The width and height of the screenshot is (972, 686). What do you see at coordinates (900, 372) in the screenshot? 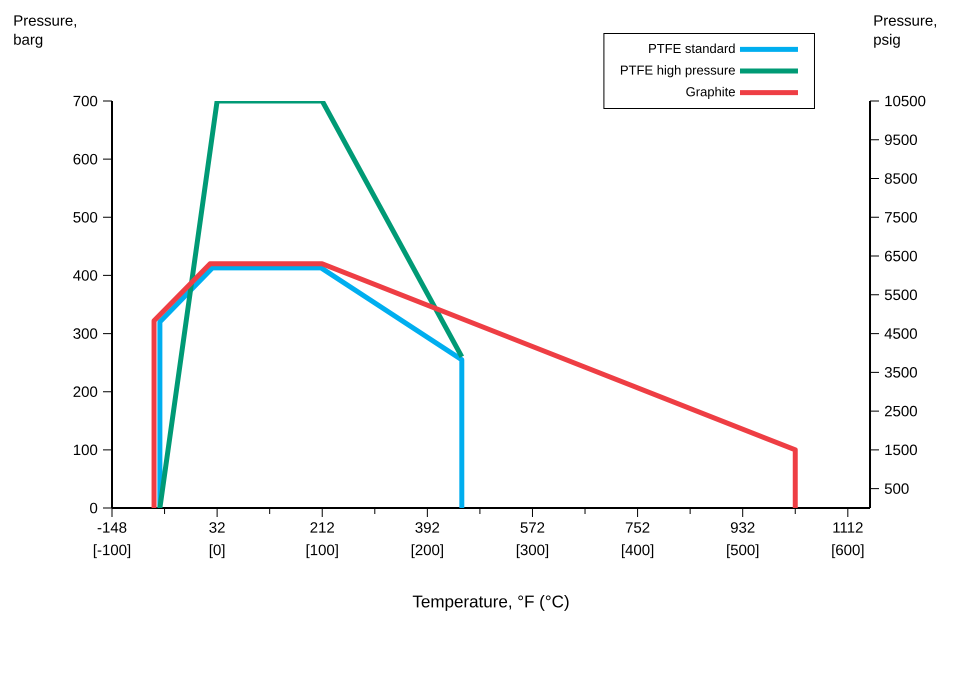
I see `y2-tick-label: 3500` at bounding box center [900, 372].